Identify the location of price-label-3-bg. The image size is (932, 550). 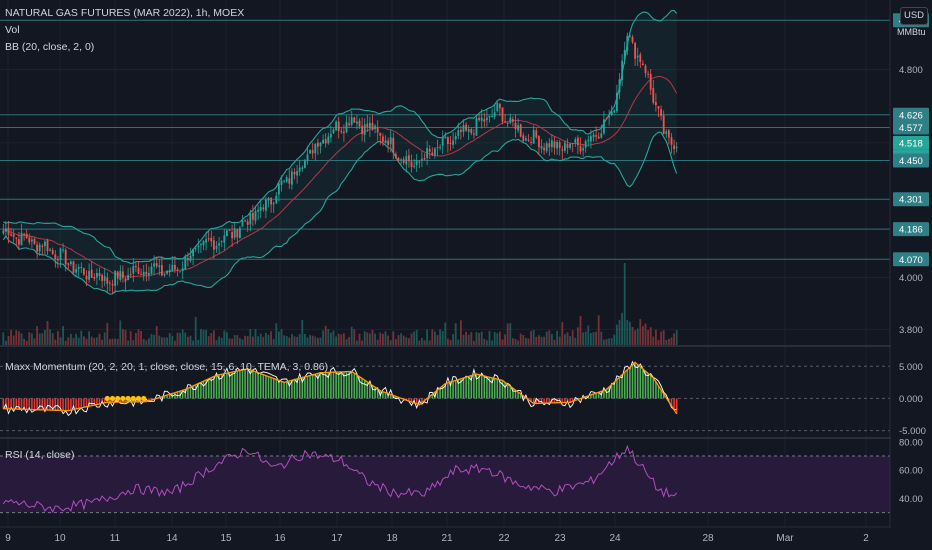
(911, 127).